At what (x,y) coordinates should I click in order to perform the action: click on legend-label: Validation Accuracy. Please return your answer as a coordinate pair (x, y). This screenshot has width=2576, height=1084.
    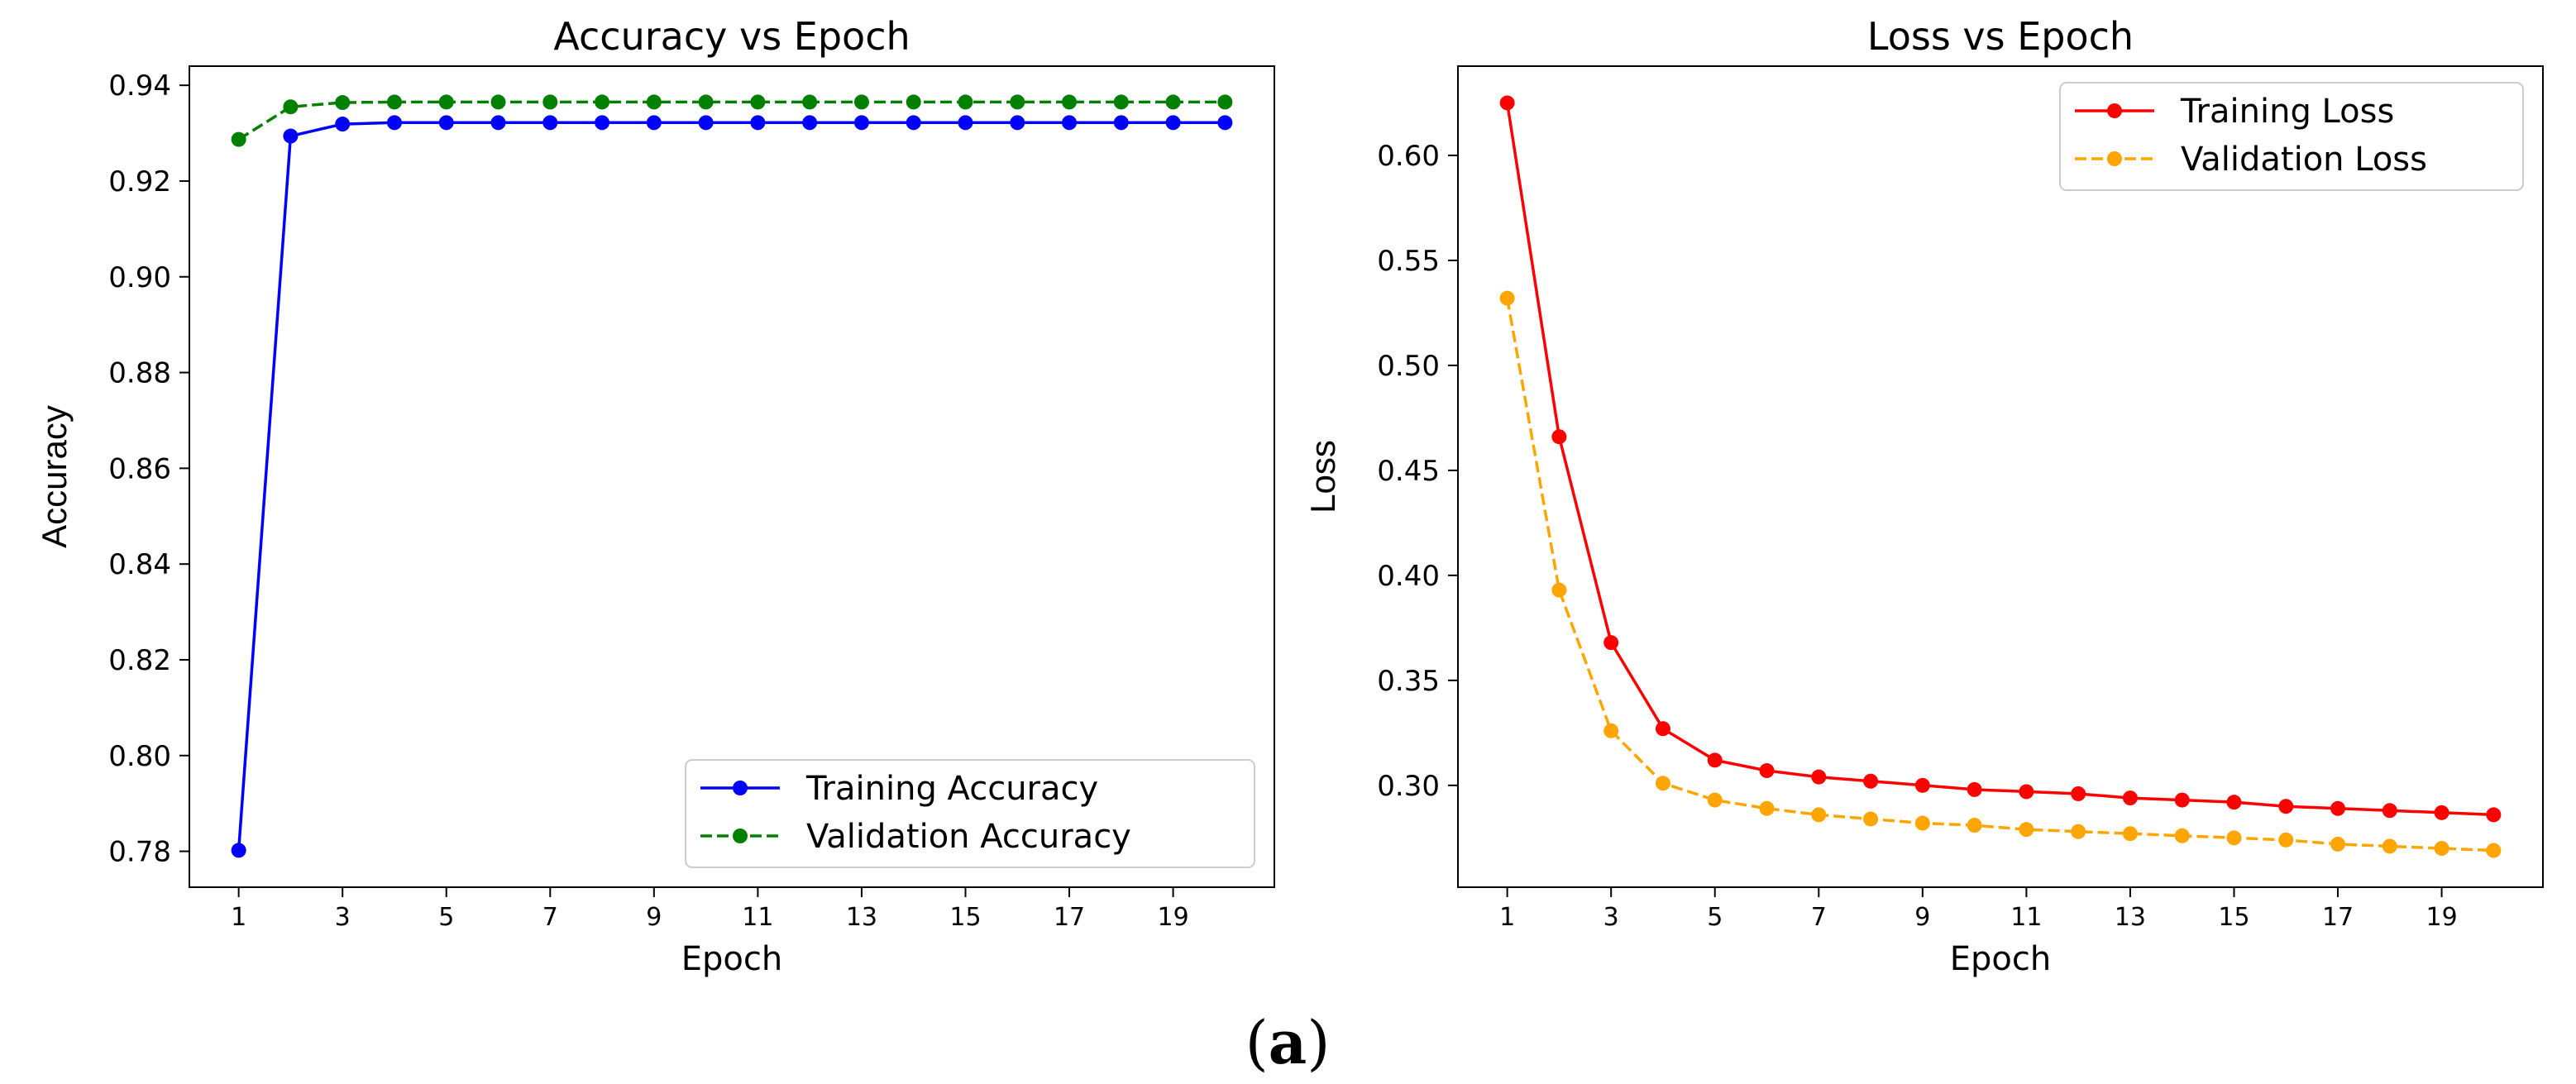
    Looking at the image, I should click on (968, 837).